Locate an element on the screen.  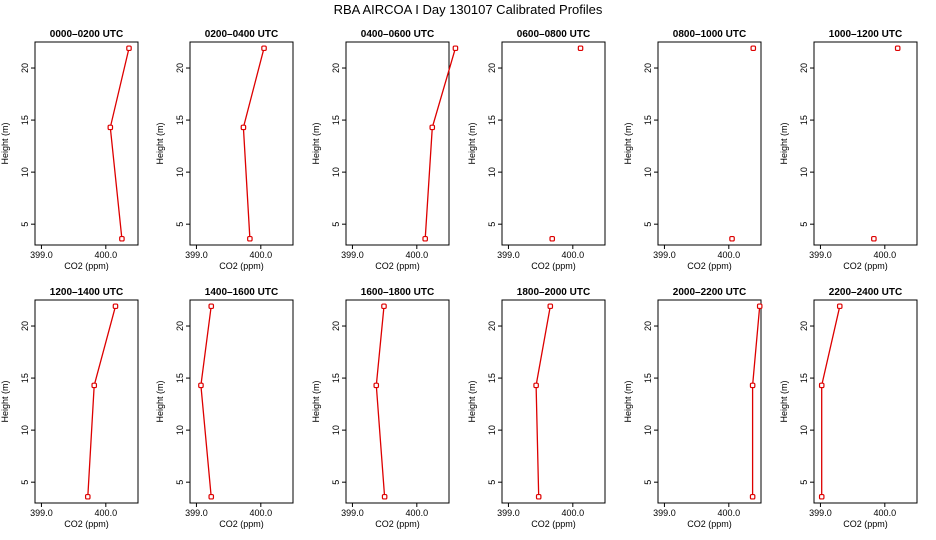
panel-title: 0000–0200 UTC is located at coordinates (86, 34).